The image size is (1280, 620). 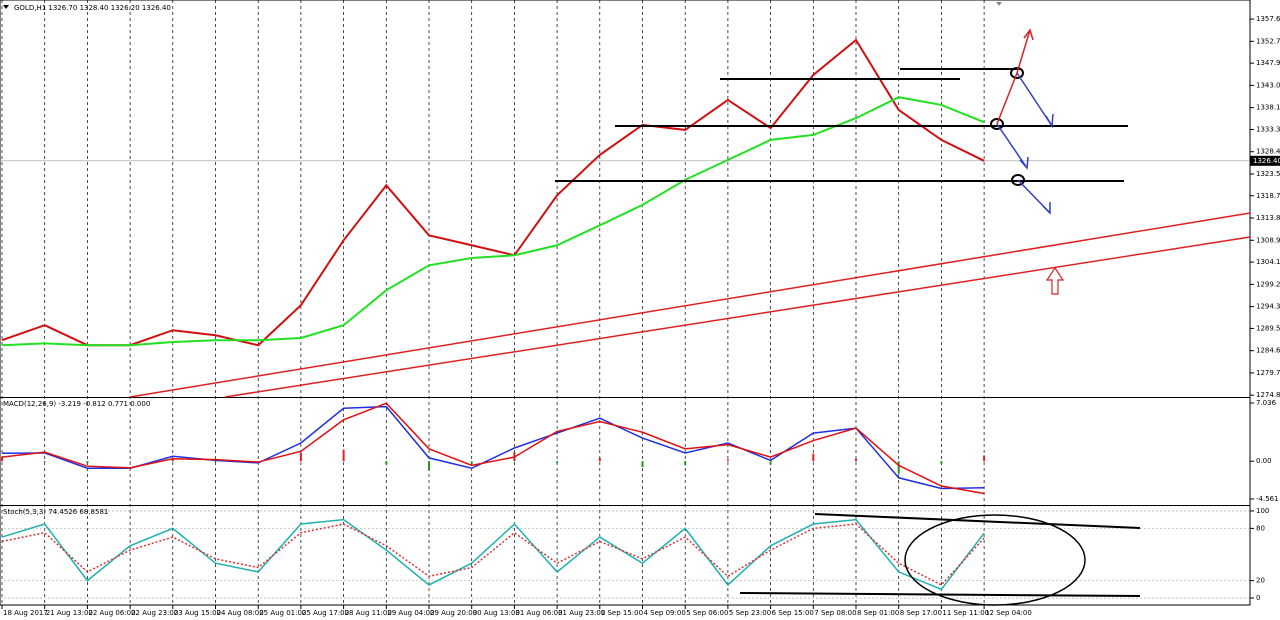 What do you see at coordinates (1012, 146) in the screenshot?
I see `arrow` at bounding box center [1012, 146].